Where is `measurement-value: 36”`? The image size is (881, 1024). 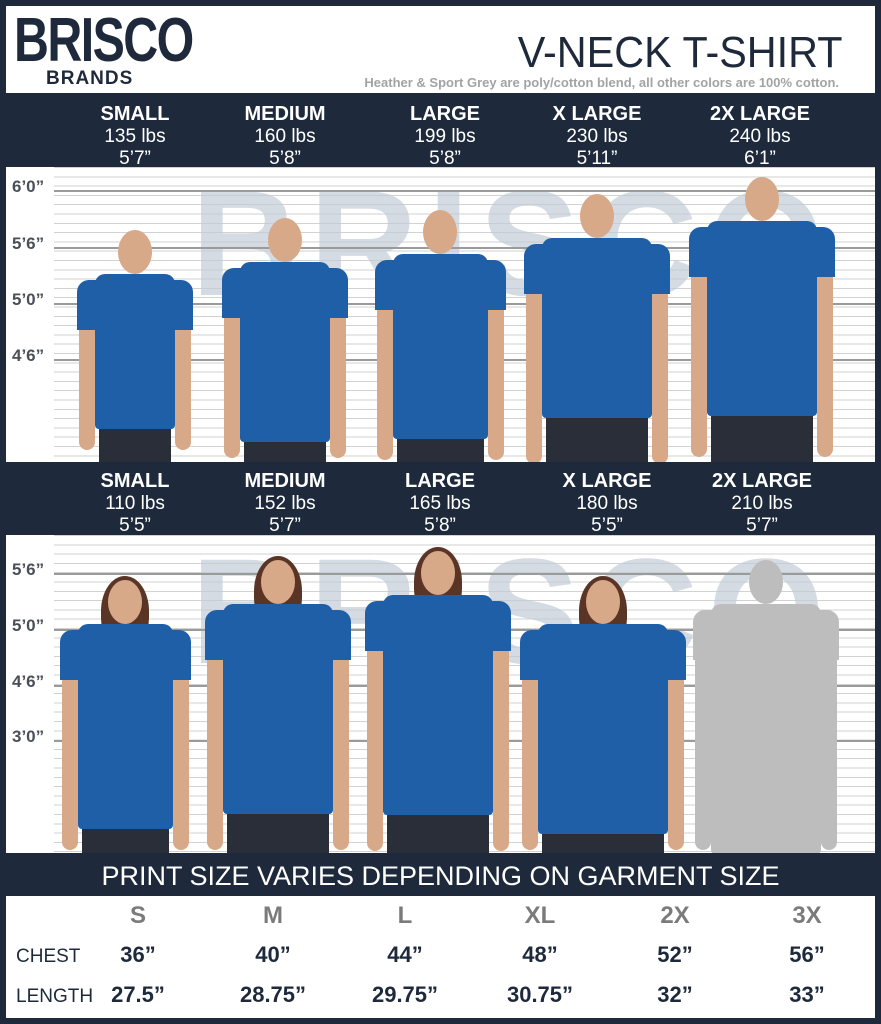 measurement-value: 36” is located at coordinates (138, 954).